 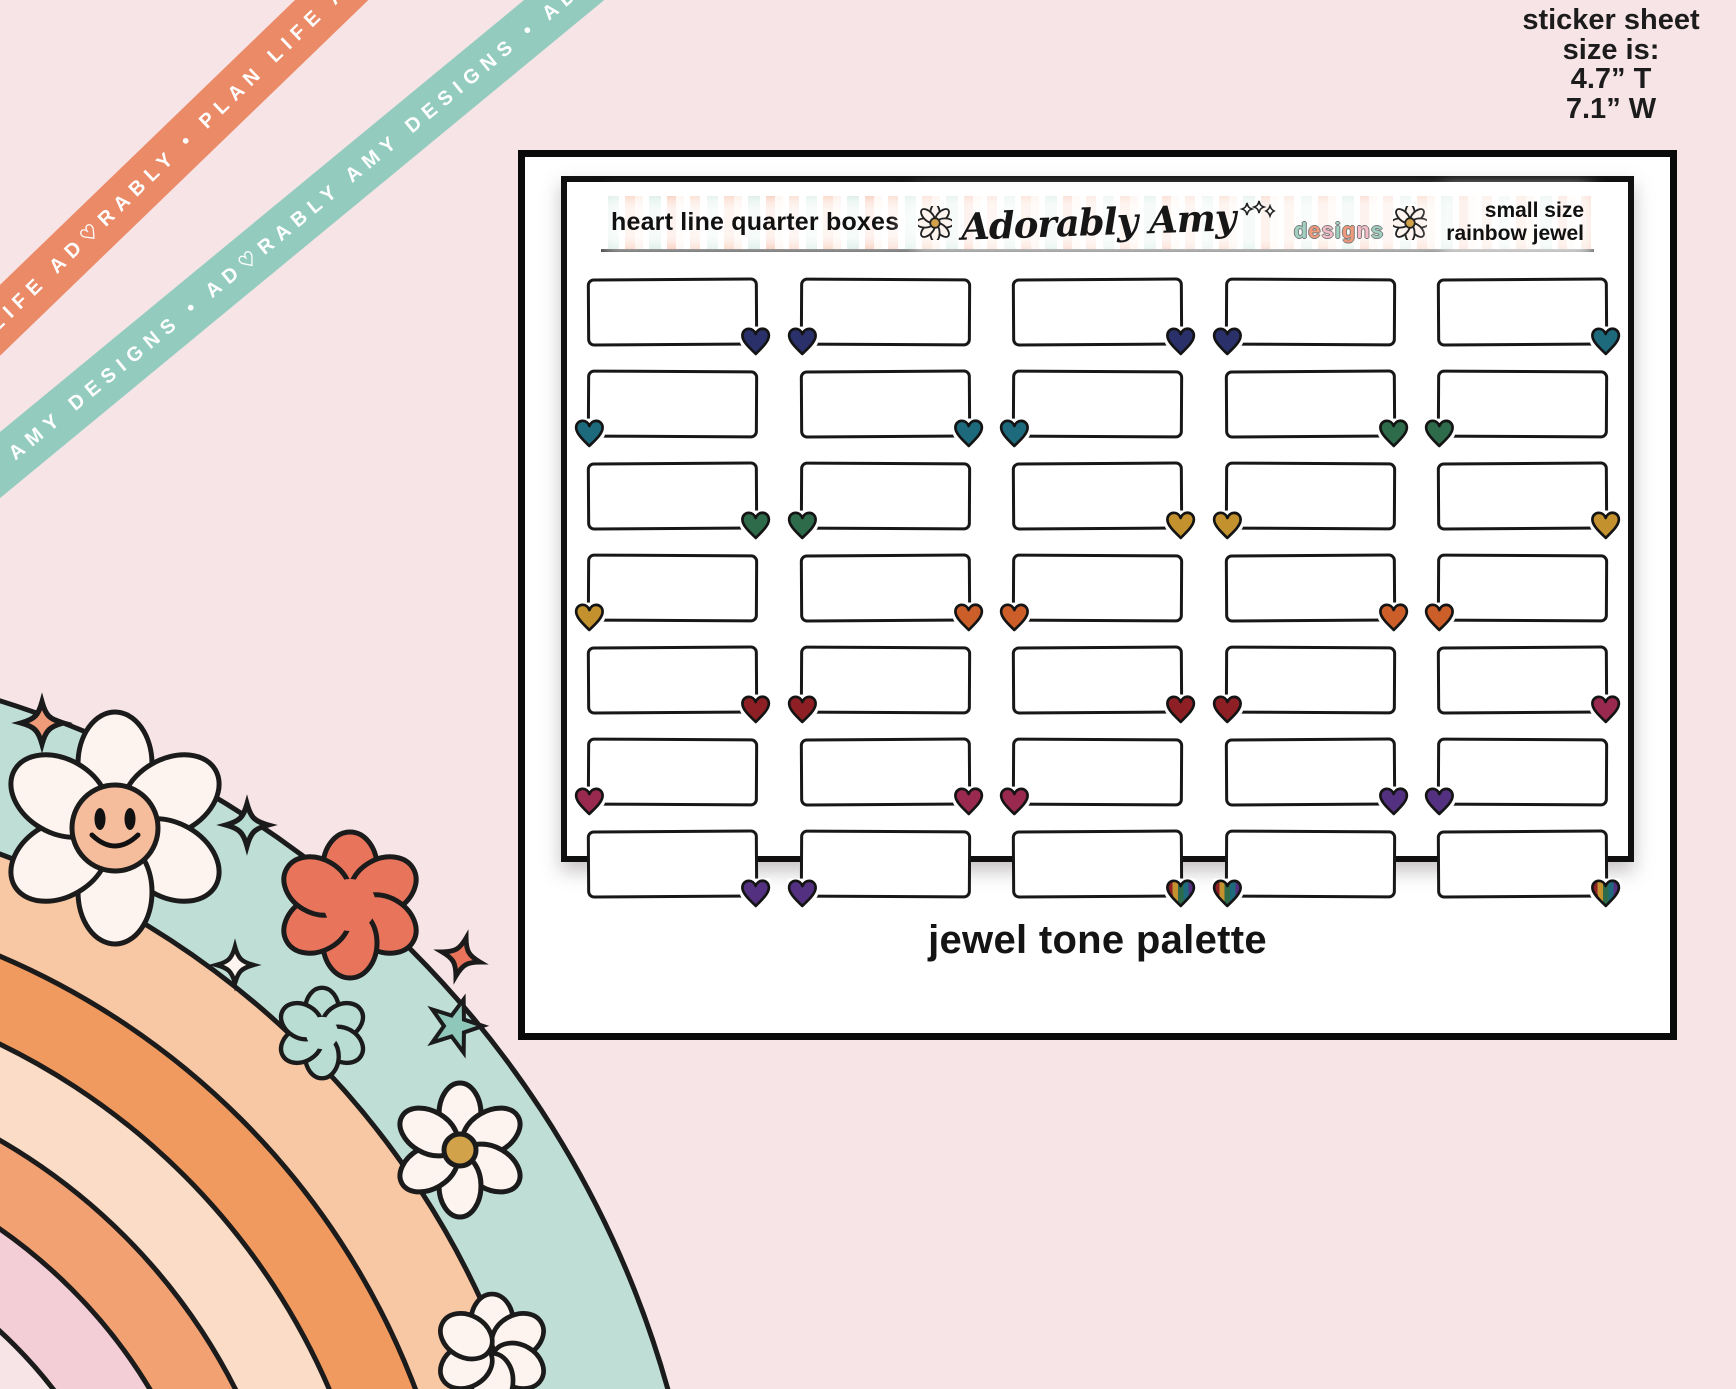 I want to click on quarter-box-r7c4, so click(x=1303, y=869).